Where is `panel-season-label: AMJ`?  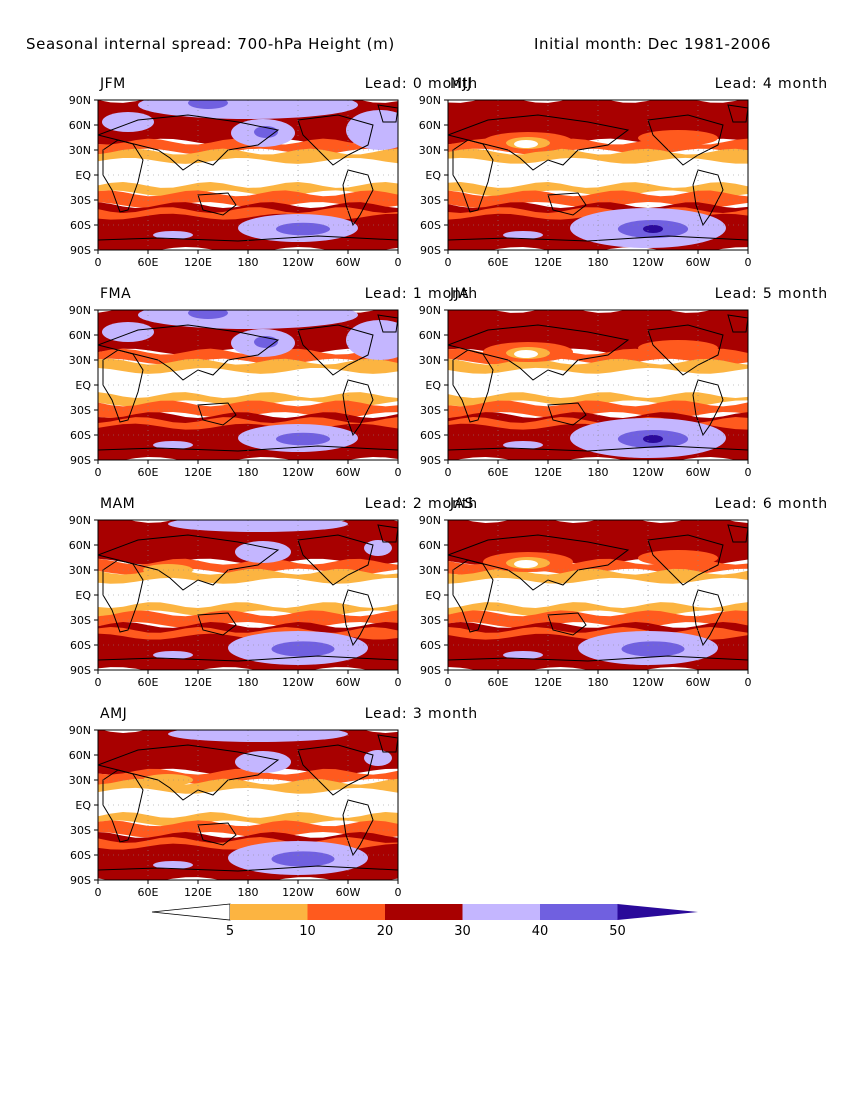 panel-season-label: AMJ is located at coordinates (114, 714).